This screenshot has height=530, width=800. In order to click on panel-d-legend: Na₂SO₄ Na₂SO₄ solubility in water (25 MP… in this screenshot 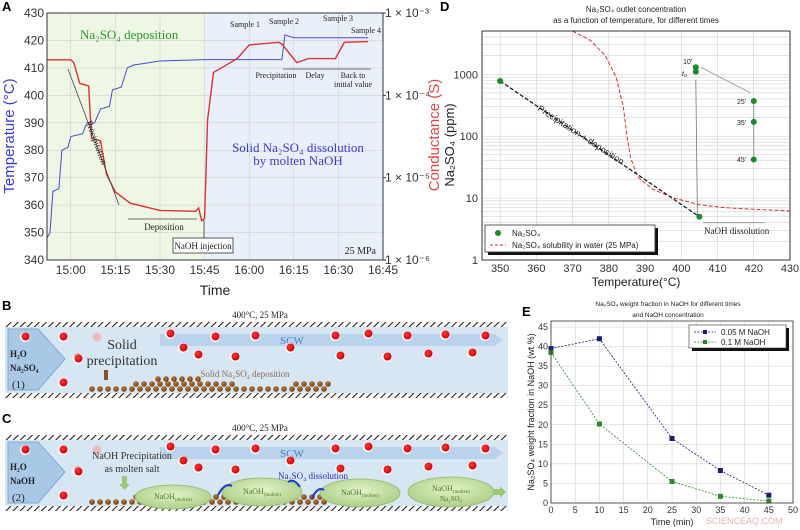, I will do `click(571, 239)`.